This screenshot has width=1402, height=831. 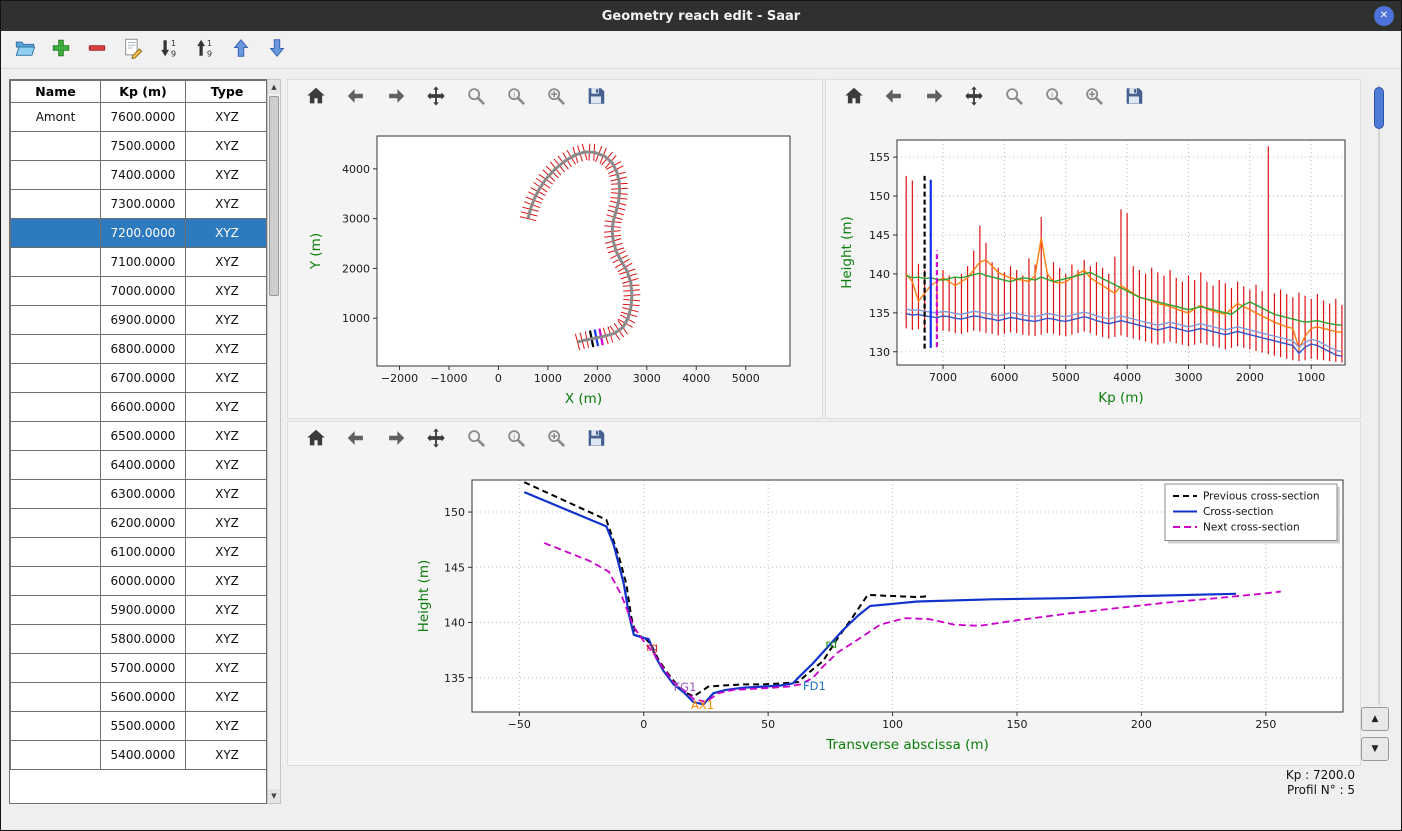 I want to click on remove-button, so click(x=97, y=50).